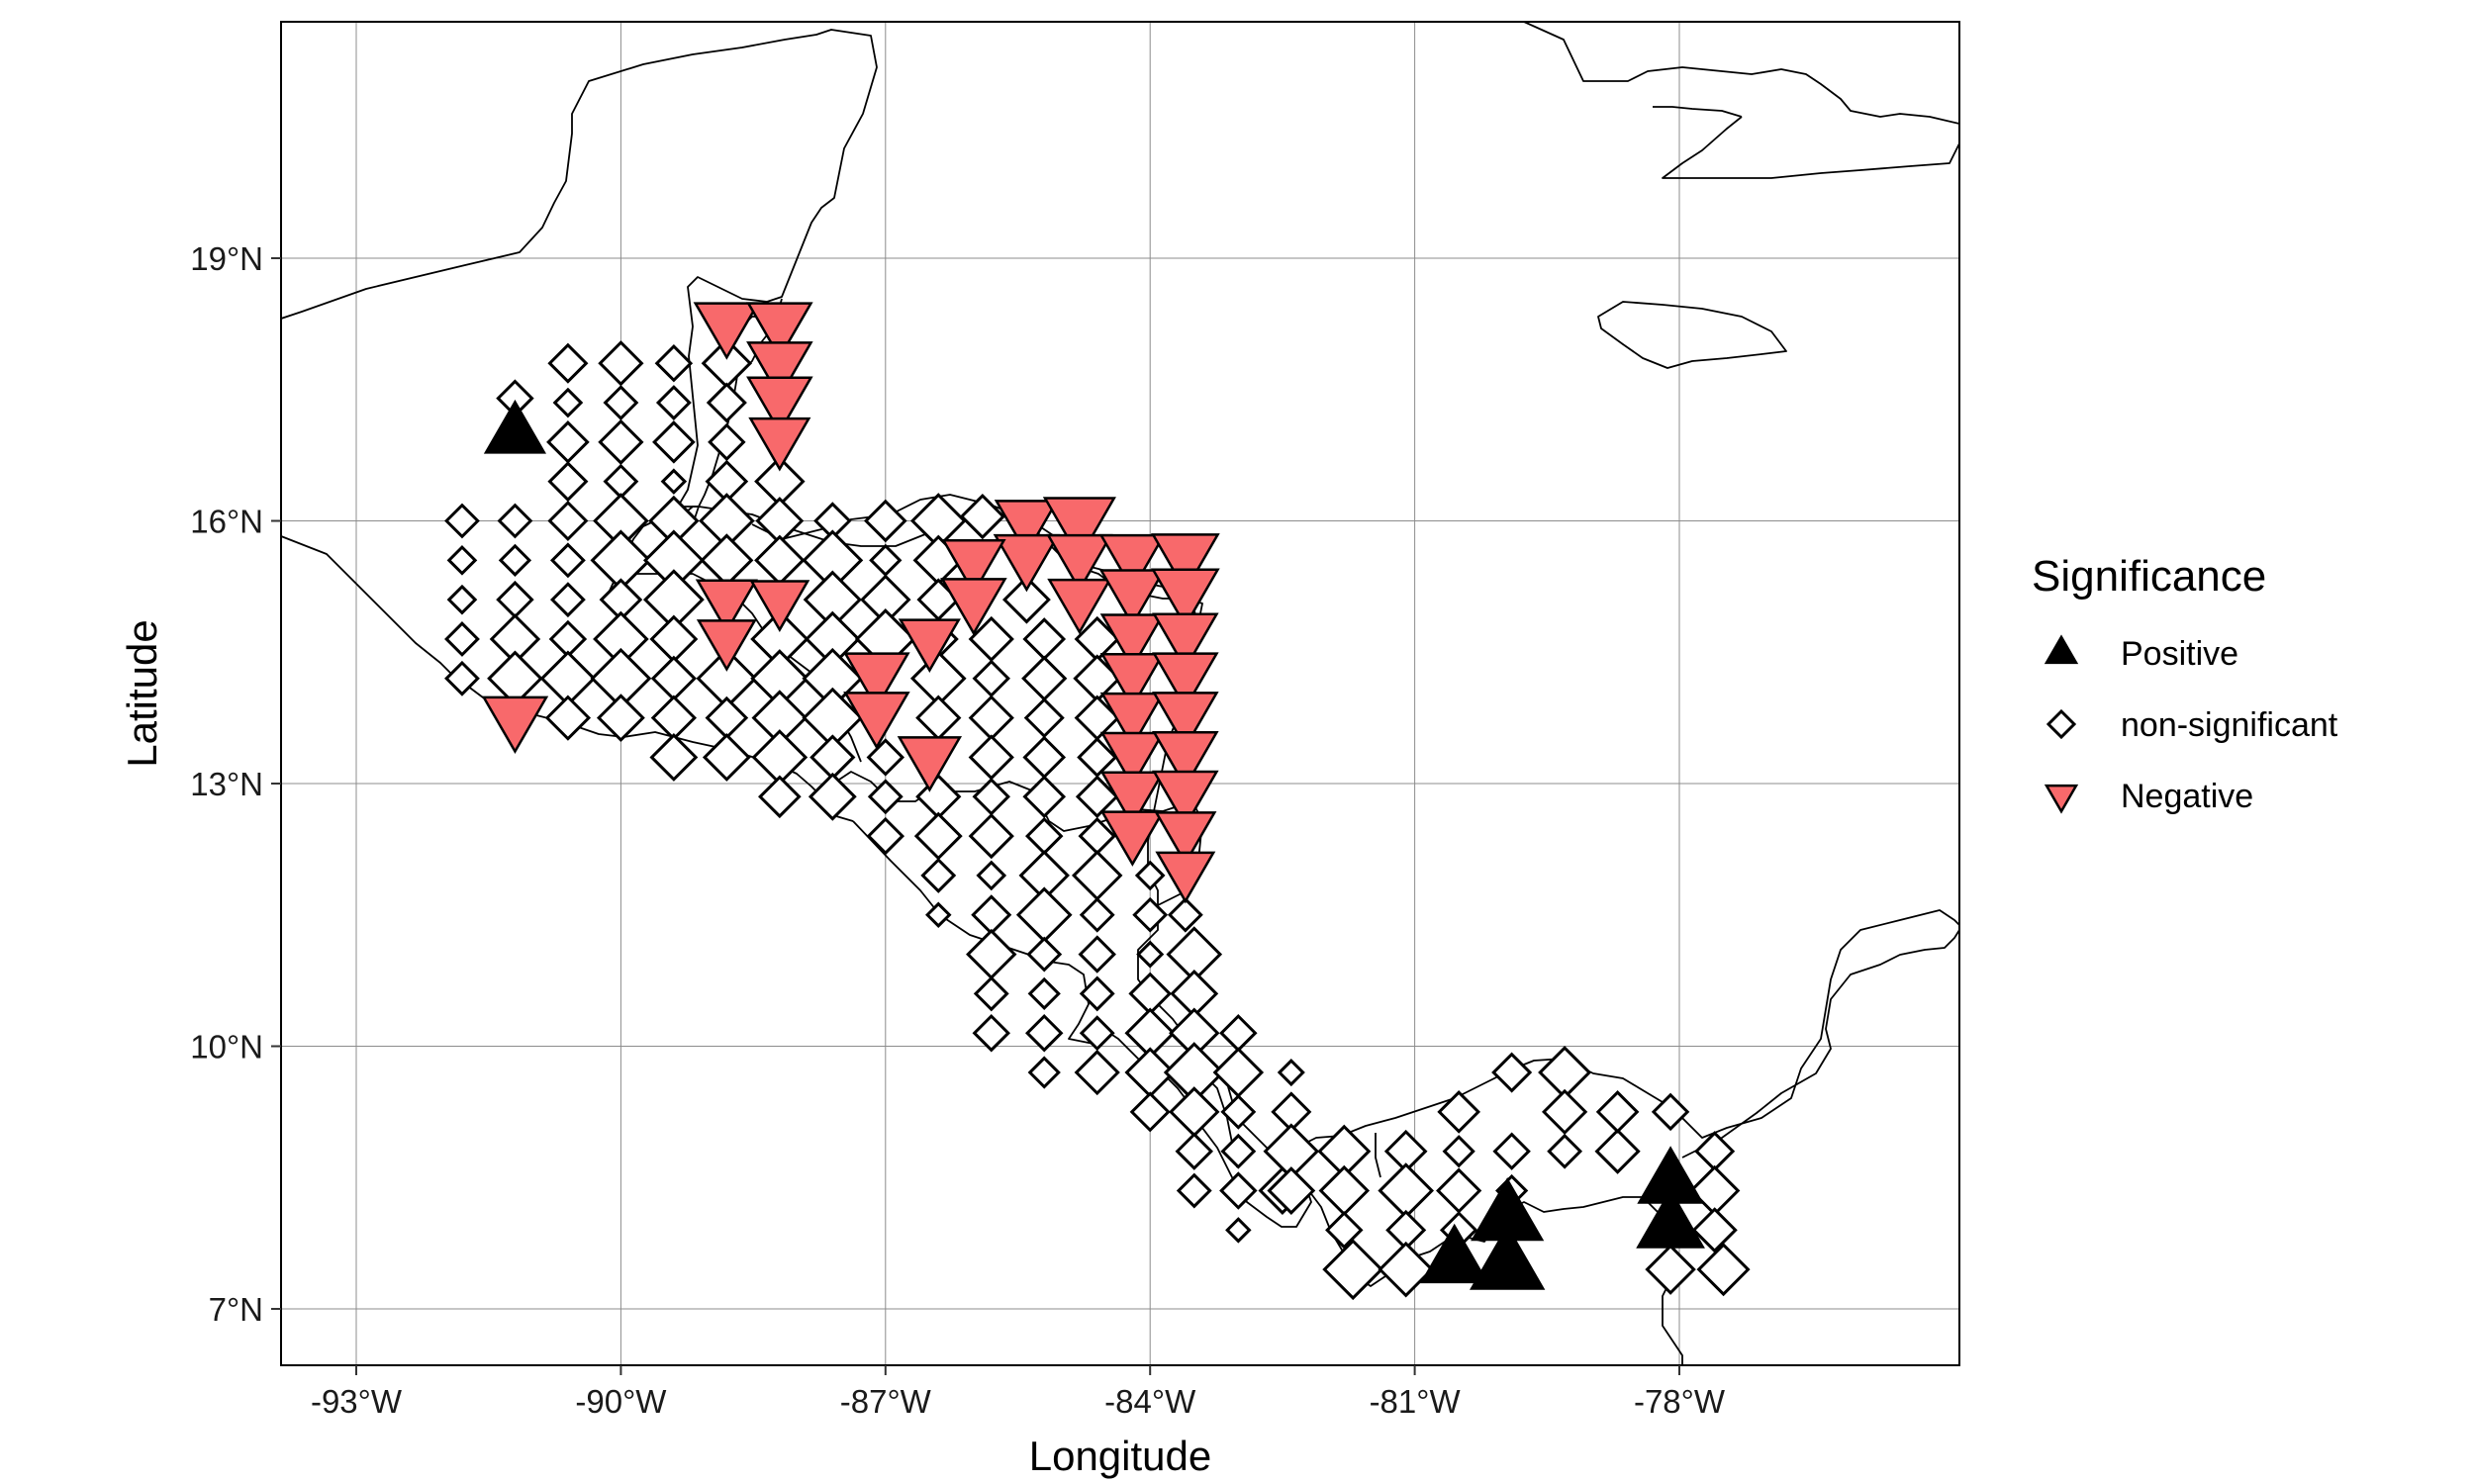 The image size is (2474, 1484). I want to click on coastline-pacific-north, so click(567, 678).